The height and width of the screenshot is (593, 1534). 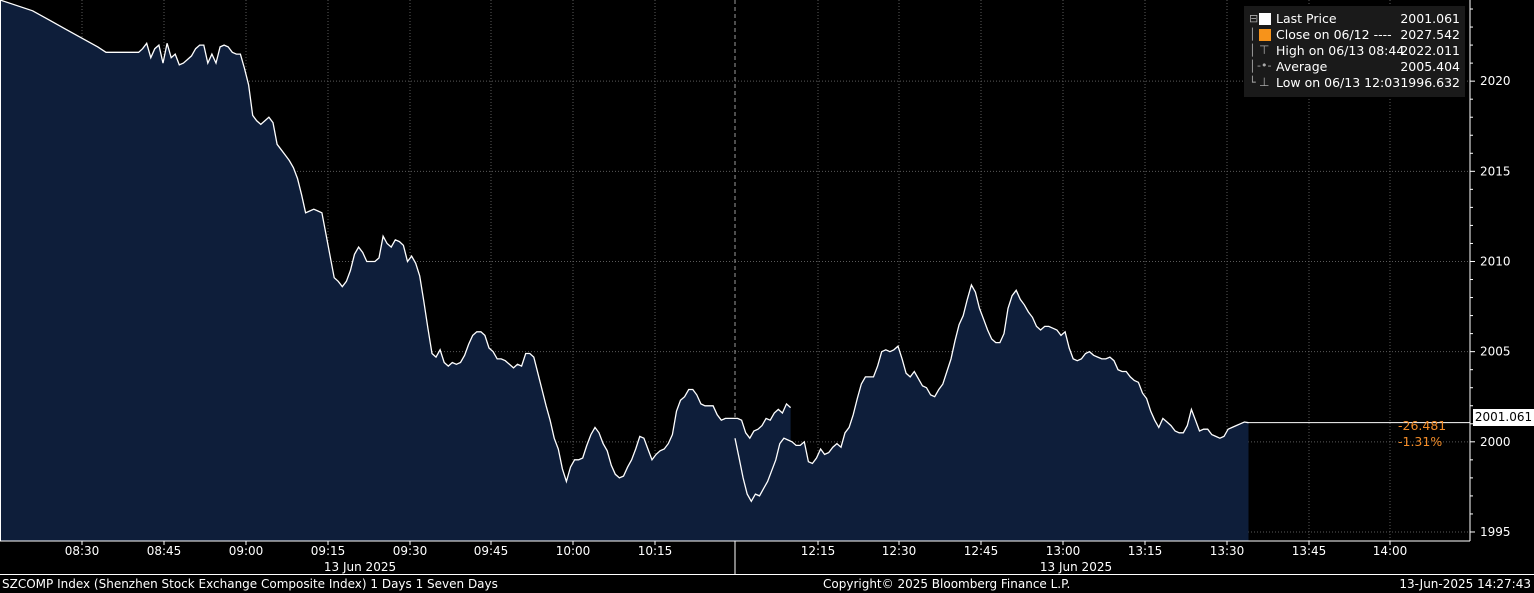 I want to click on session2-fill, so click(x=992, y=412).